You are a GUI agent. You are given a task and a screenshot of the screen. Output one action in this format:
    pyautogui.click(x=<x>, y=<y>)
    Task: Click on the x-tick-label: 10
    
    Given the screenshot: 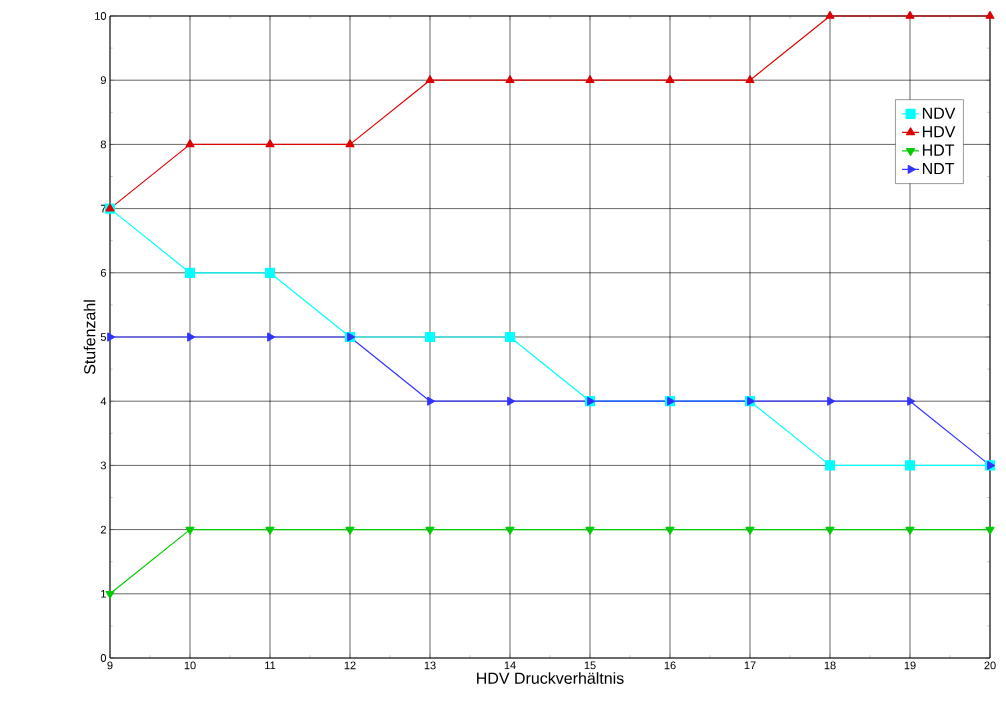 What is the action you would take?
    pyautogui.click(x=190, y=665)
    